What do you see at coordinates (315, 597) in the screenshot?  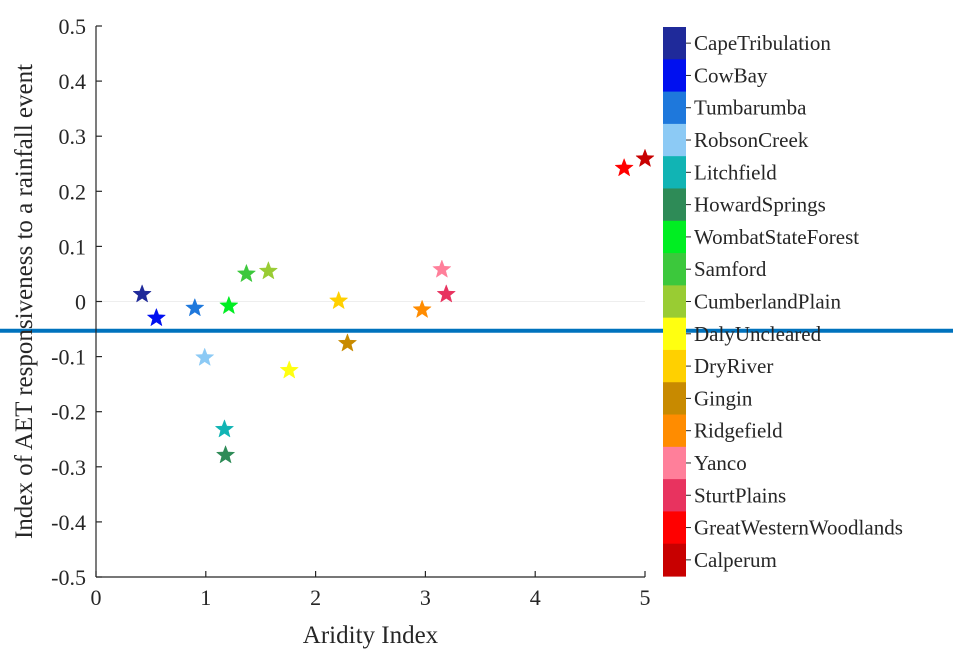 I see `x-tick-label: 2` at bounding box center [315, 597].